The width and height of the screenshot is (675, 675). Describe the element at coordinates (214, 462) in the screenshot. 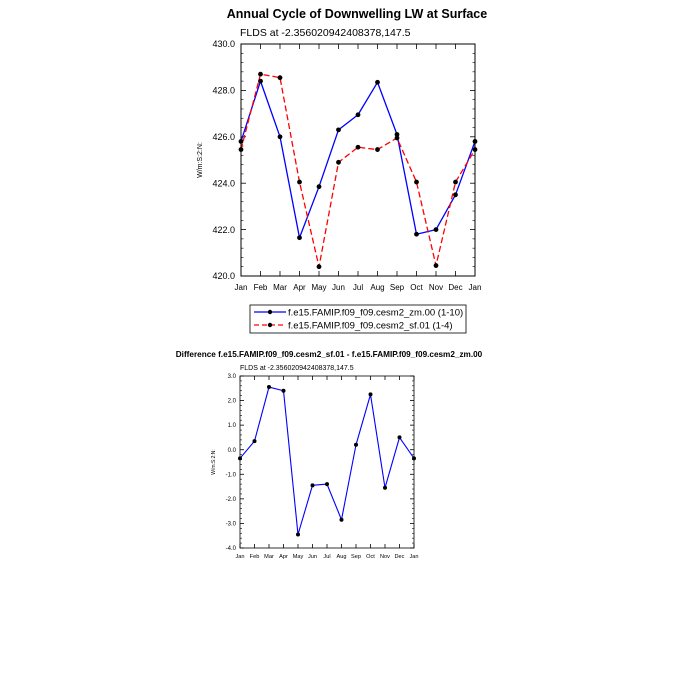

I see `chart2-ylabel: W/m:S:2:N:` at that location.